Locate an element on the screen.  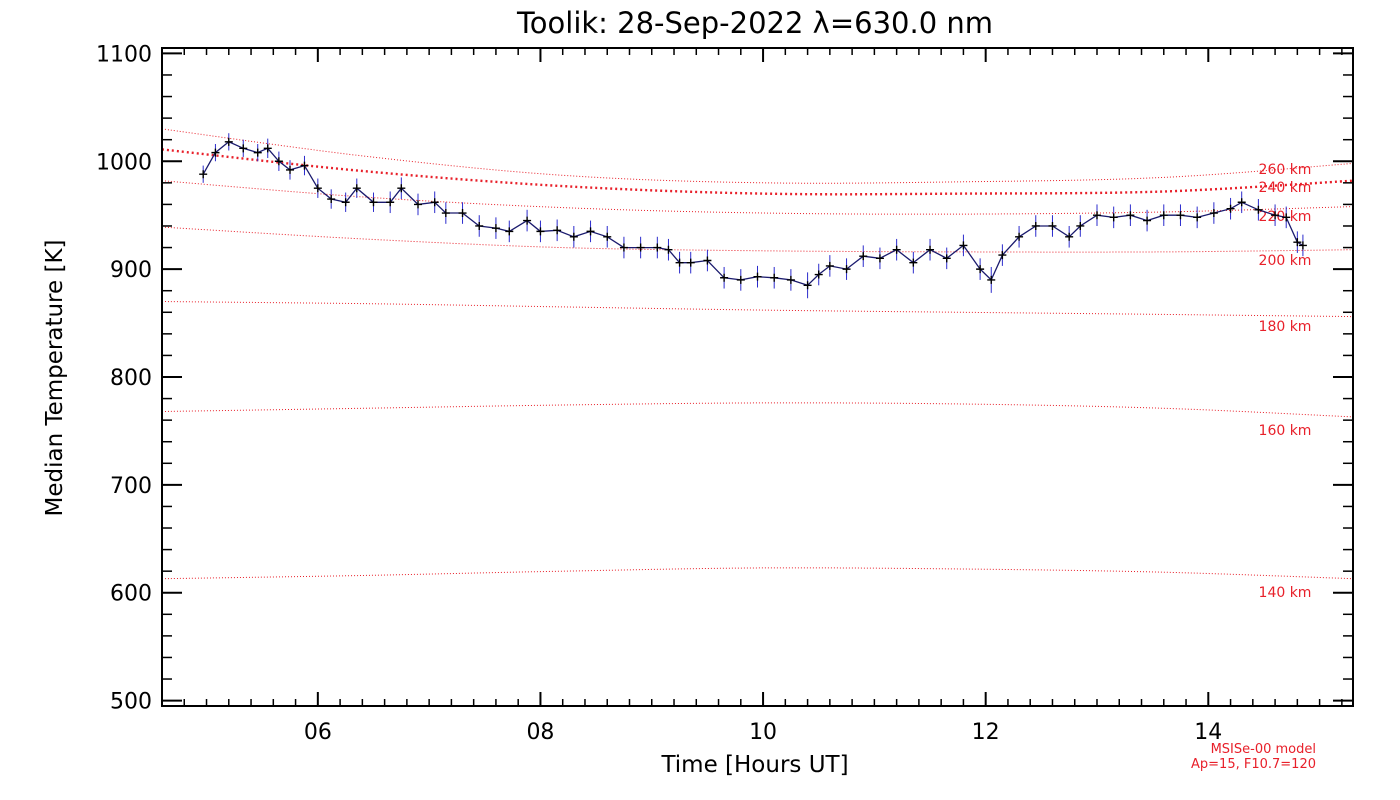
x-axis-label: Time [Hours UT] is located at coordinates (754, 765).